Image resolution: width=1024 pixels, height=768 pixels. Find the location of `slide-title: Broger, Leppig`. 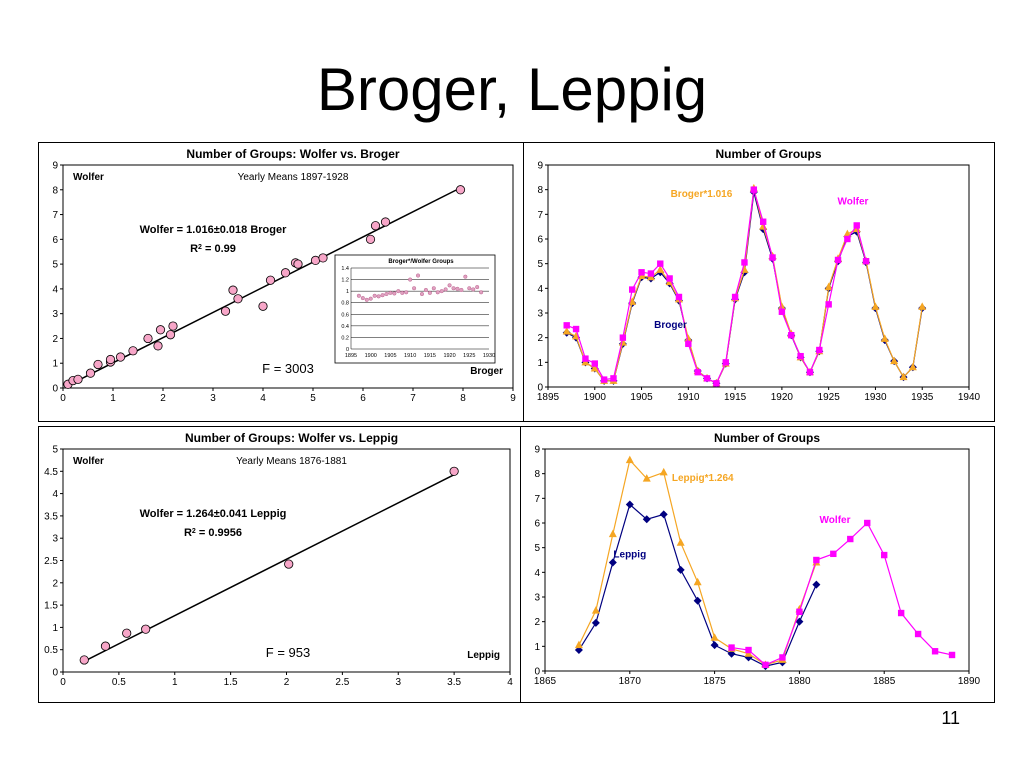

slide-title: Broger, Leppig is located at coordinates (512, 89).